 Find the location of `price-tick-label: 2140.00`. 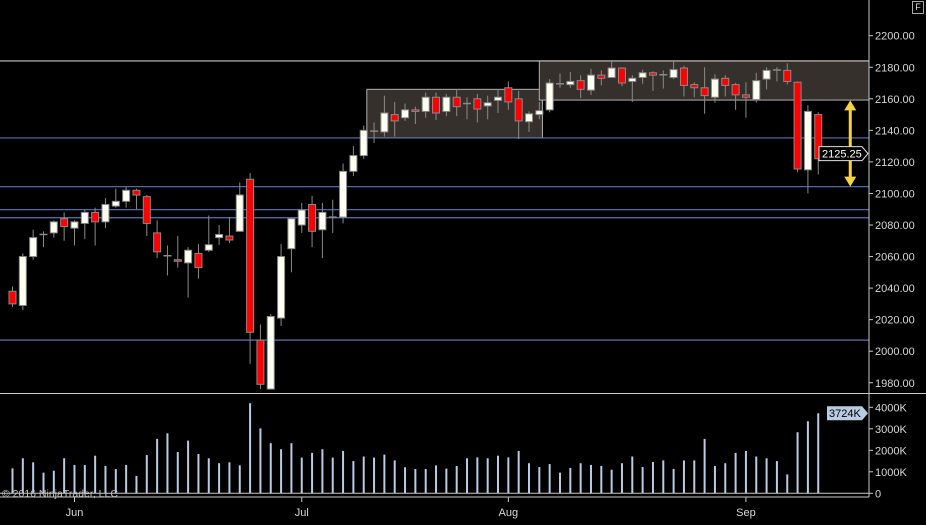

price-tick-label: 2140.00 is located at coordinates (895, 131).